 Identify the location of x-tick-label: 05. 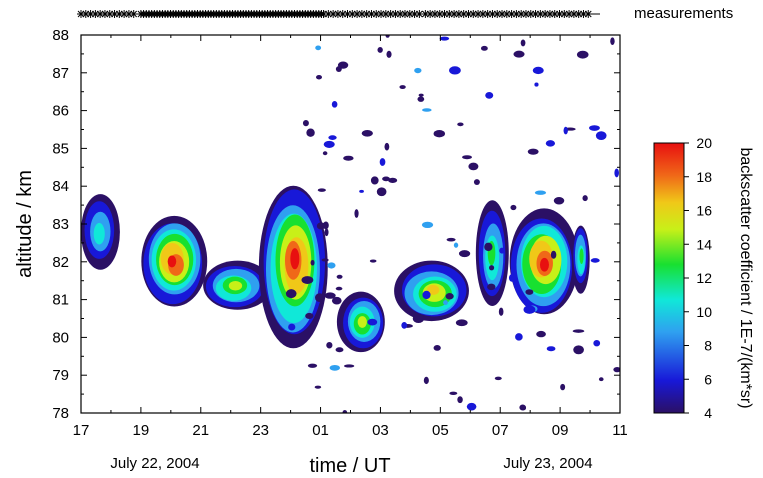
(440, 430).